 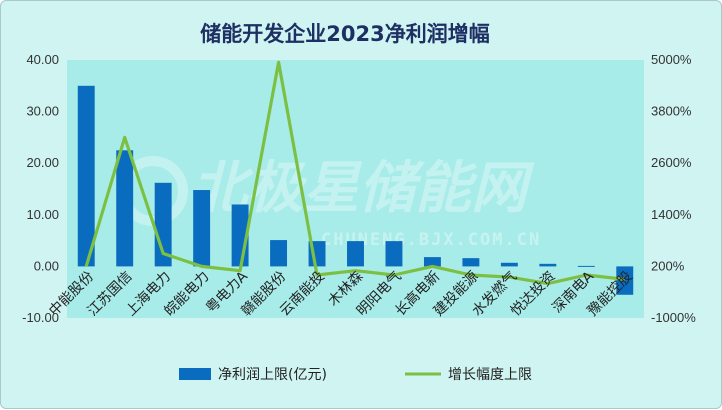 I want to click on left-axis-tick: 40.00, so click(x=42, y=59).